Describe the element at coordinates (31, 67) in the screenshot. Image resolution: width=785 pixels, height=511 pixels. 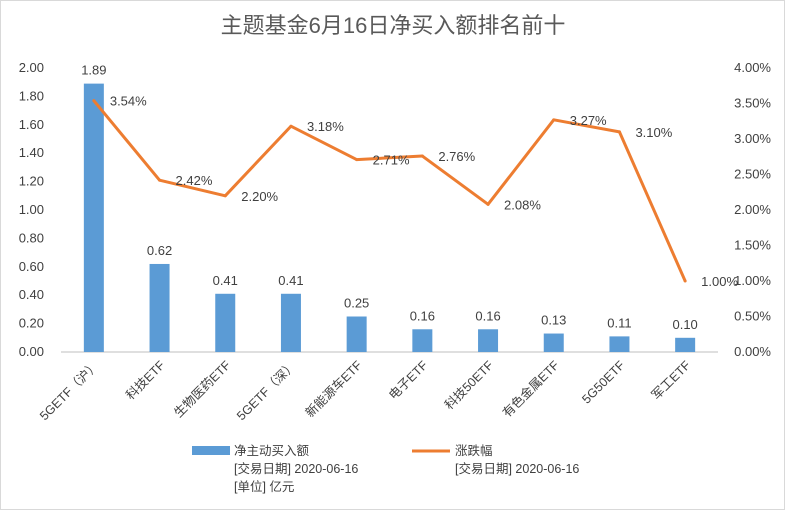
I see `left-axis-tick-label: 2.00` at that location.